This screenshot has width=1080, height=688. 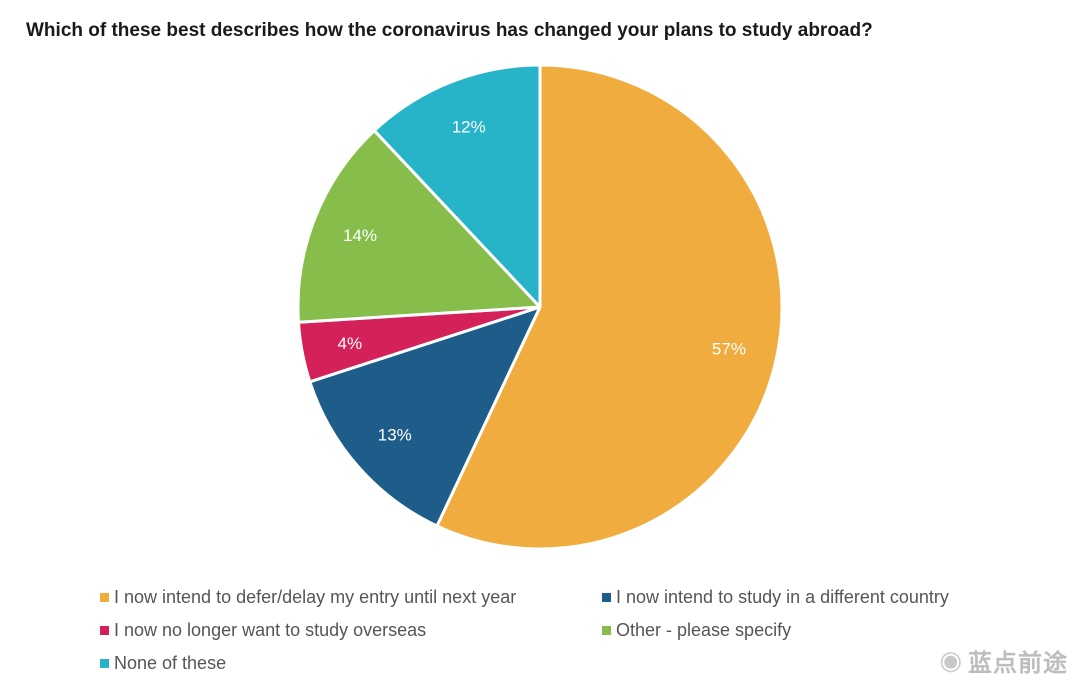 What do you see at coordinates (170, 662) in the screenshot?
I see `legend-label: None of these` at bounding box center [170, 662].